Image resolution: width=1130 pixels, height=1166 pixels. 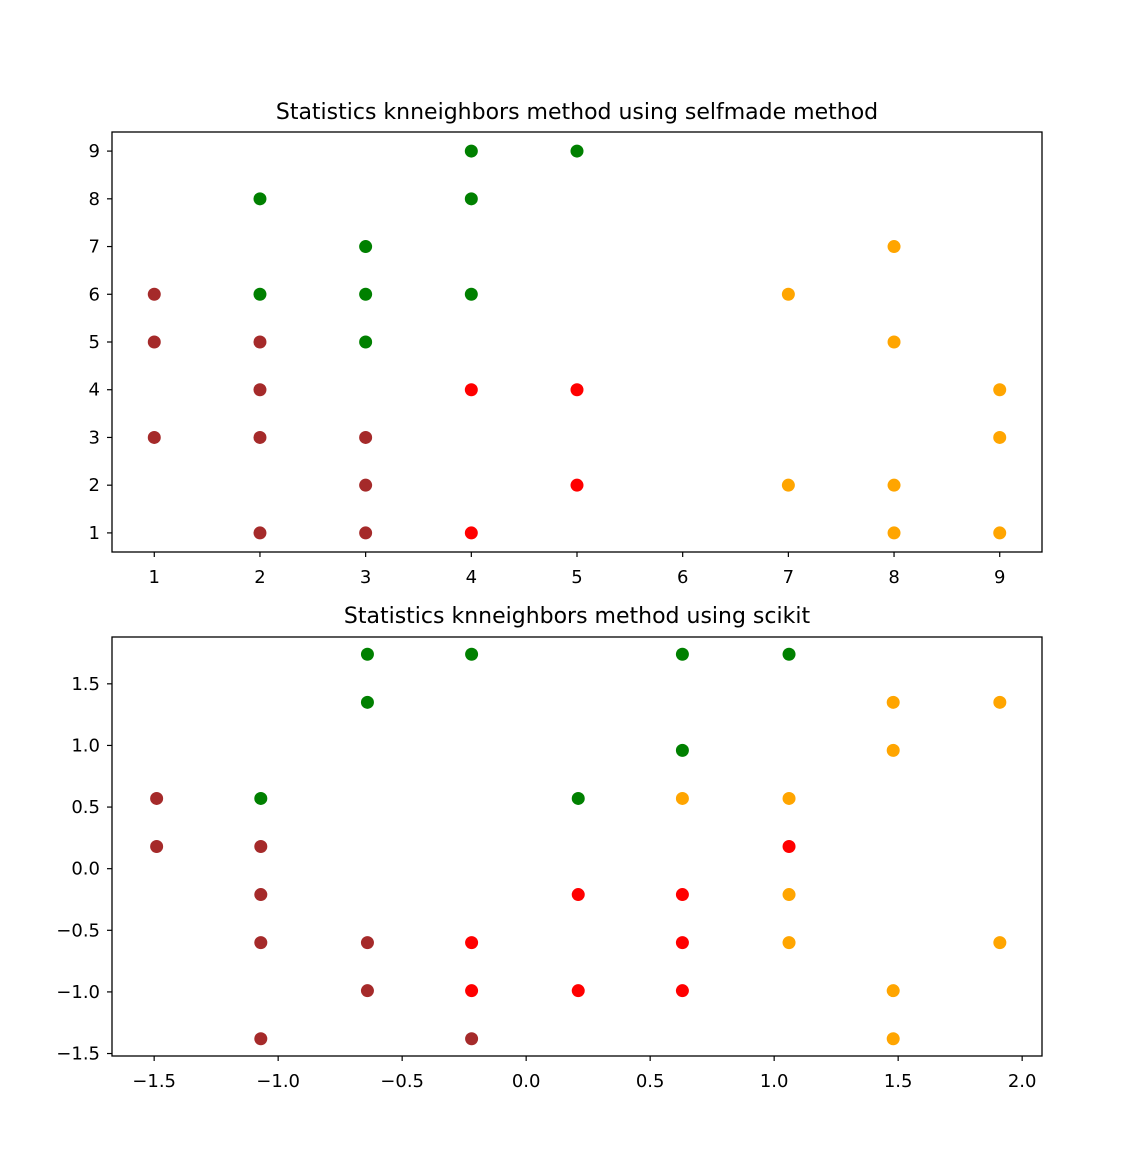 I want to click on x-tick-label: 2, so click(x=259, y=577).